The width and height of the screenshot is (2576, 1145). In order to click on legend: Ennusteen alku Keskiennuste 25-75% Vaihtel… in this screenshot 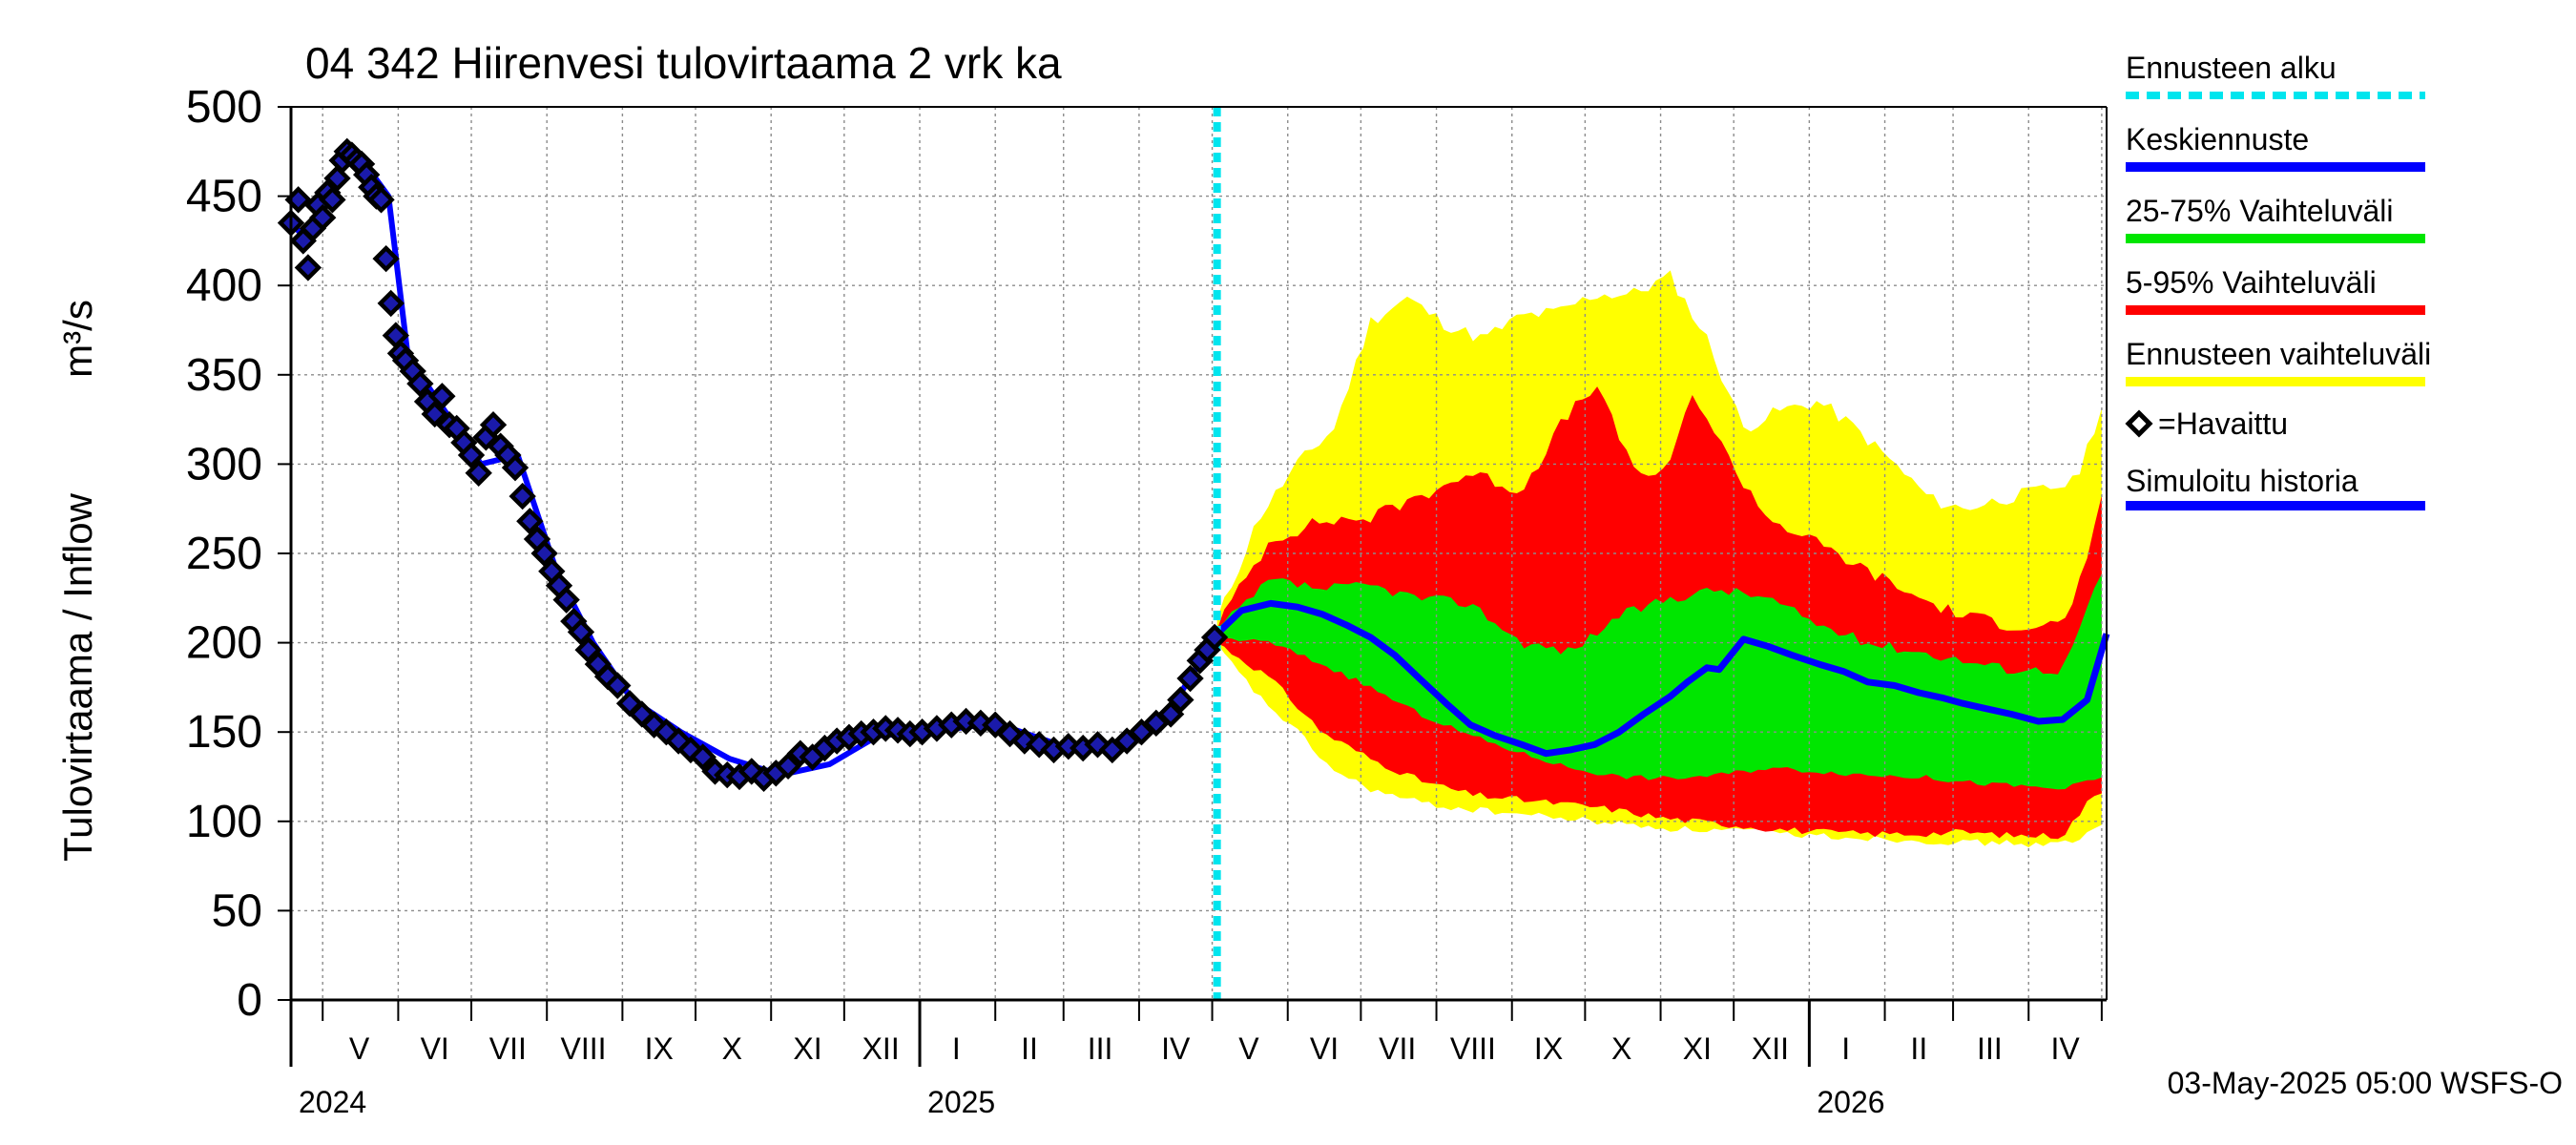, I will do `click(2278, 281)`.